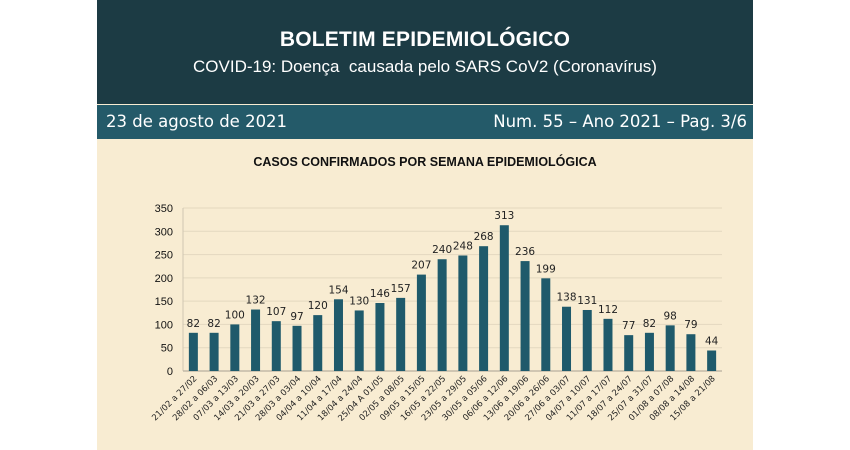  What do you see at coordinates (484, 237) in the screenshot?
I see `data-label: 268` at bounding box center [484, 237].